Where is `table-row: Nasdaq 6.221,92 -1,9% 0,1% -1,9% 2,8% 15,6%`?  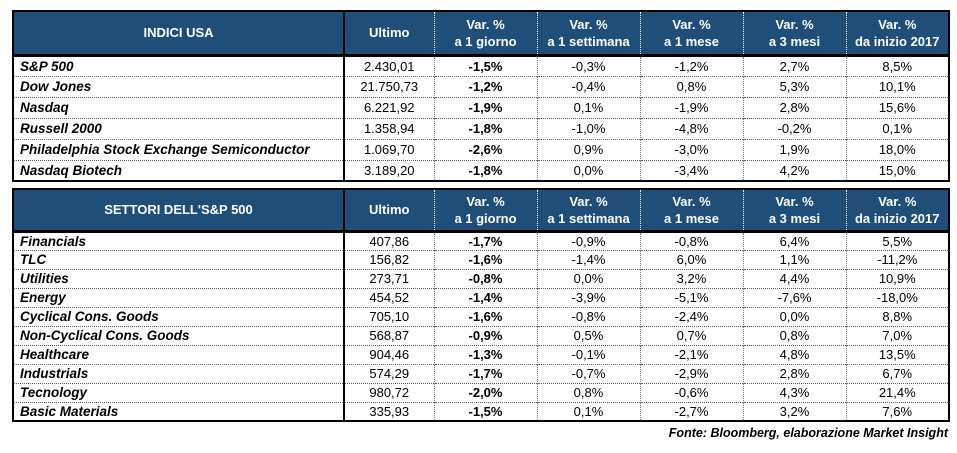 table-row: Nasdaq 6.221,92 -1,9% 0,1% -1,9% 2,8% 15,6% is located at coordinates (481, 107).